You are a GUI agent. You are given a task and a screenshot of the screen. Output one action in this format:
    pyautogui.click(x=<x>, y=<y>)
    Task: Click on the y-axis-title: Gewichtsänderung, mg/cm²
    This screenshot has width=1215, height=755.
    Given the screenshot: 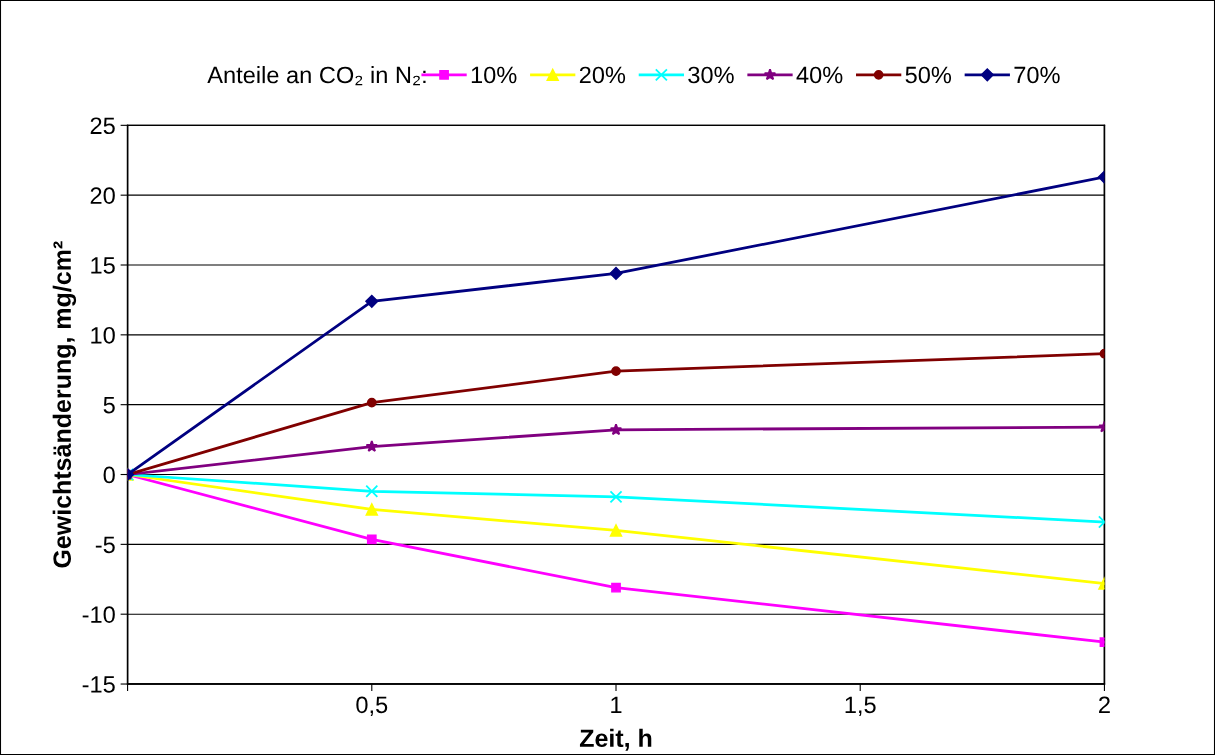 What is the action you would take?
    pyautogui.click(x=64, y=404)
    